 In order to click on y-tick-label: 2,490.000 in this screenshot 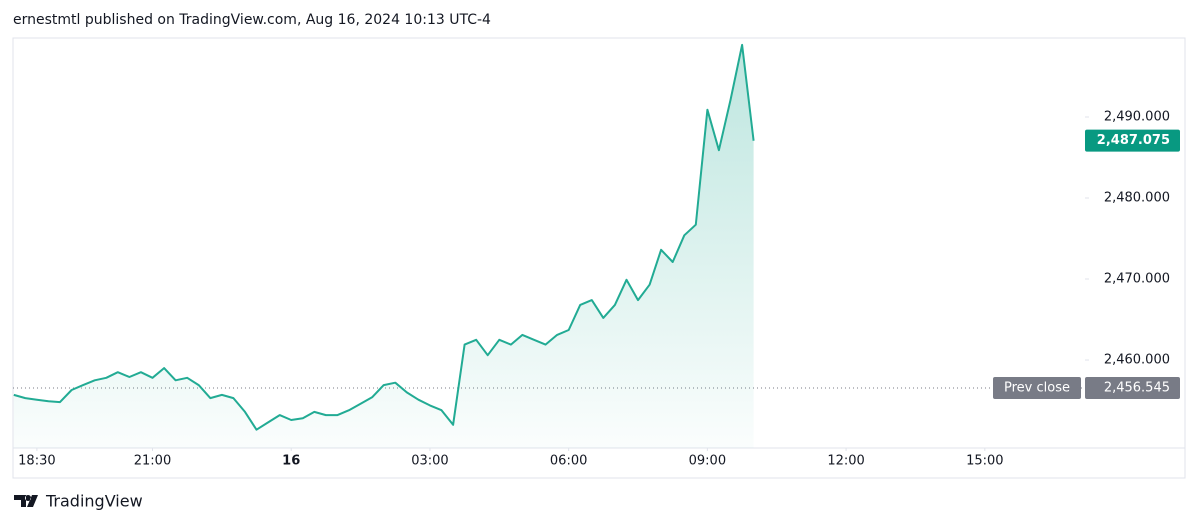, I will do `click(1137, 116)`.